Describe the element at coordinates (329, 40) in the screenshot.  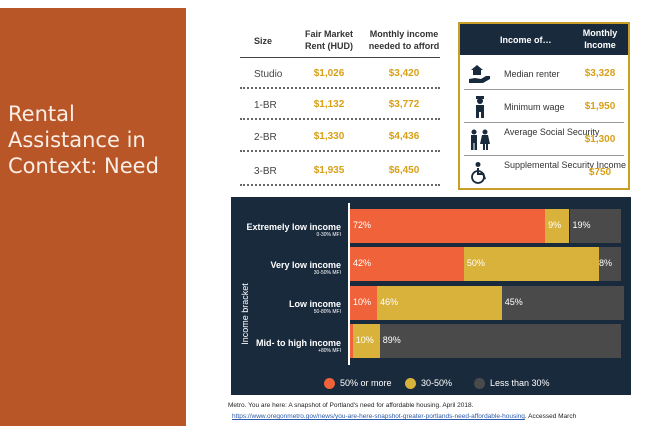
I see `header-fair-market-rent: Fair Market Rent (HUD)` at that location.